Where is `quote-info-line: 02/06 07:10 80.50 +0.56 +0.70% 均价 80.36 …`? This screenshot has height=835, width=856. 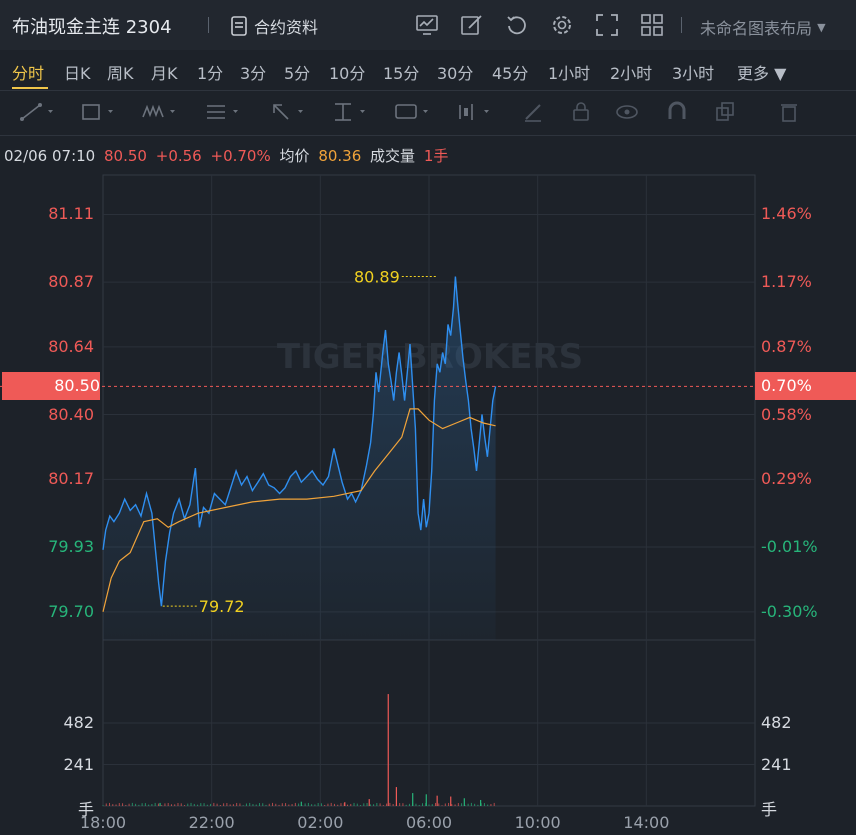
quote-info-line: 02/06 07:10 80.50 +0.56 +0.70% 均价 80.36 … is located at coordinates (228, 155).